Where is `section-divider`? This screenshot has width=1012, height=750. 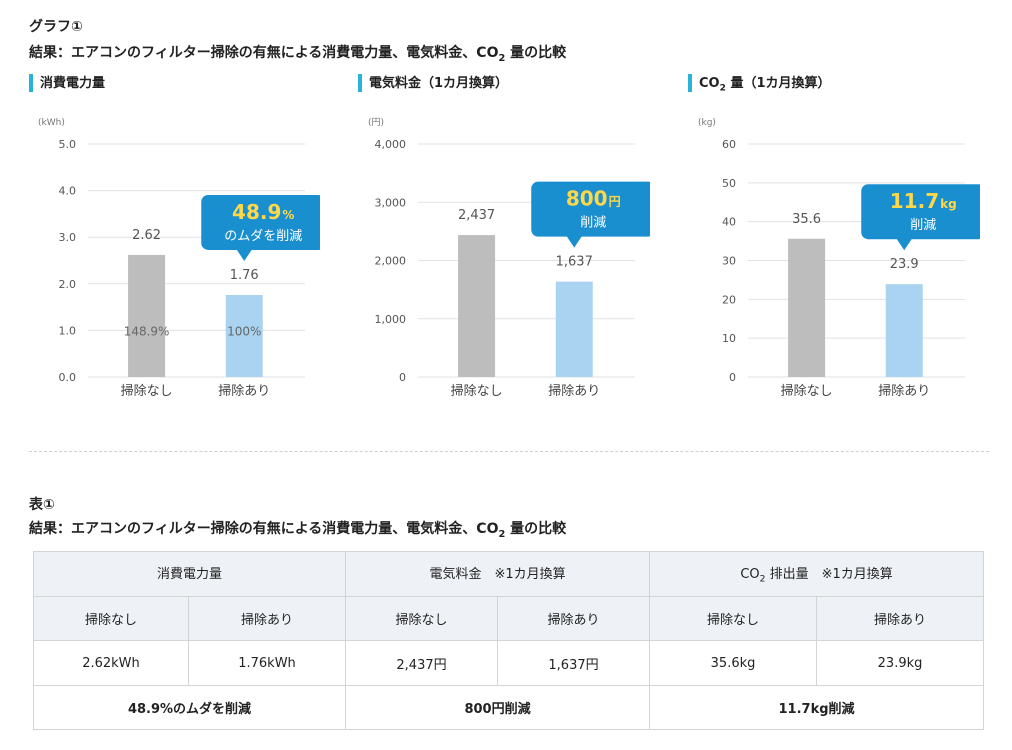 section-divider is located at coordinates (509, 451).